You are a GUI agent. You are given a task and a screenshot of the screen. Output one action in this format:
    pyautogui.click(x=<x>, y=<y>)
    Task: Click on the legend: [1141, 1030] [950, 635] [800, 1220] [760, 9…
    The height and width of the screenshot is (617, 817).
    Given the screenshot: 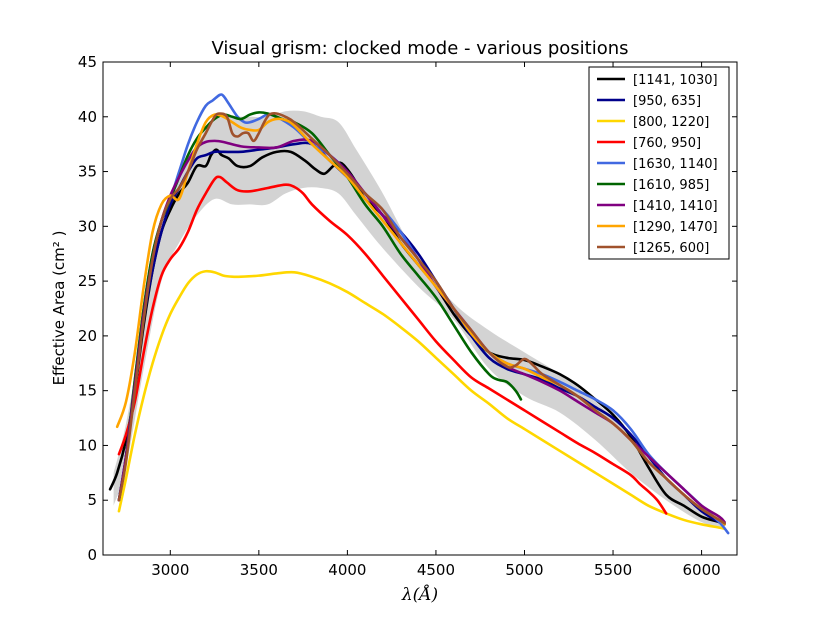 What is the action you would take?
    pyautogui.click(x=659, y=163)
    